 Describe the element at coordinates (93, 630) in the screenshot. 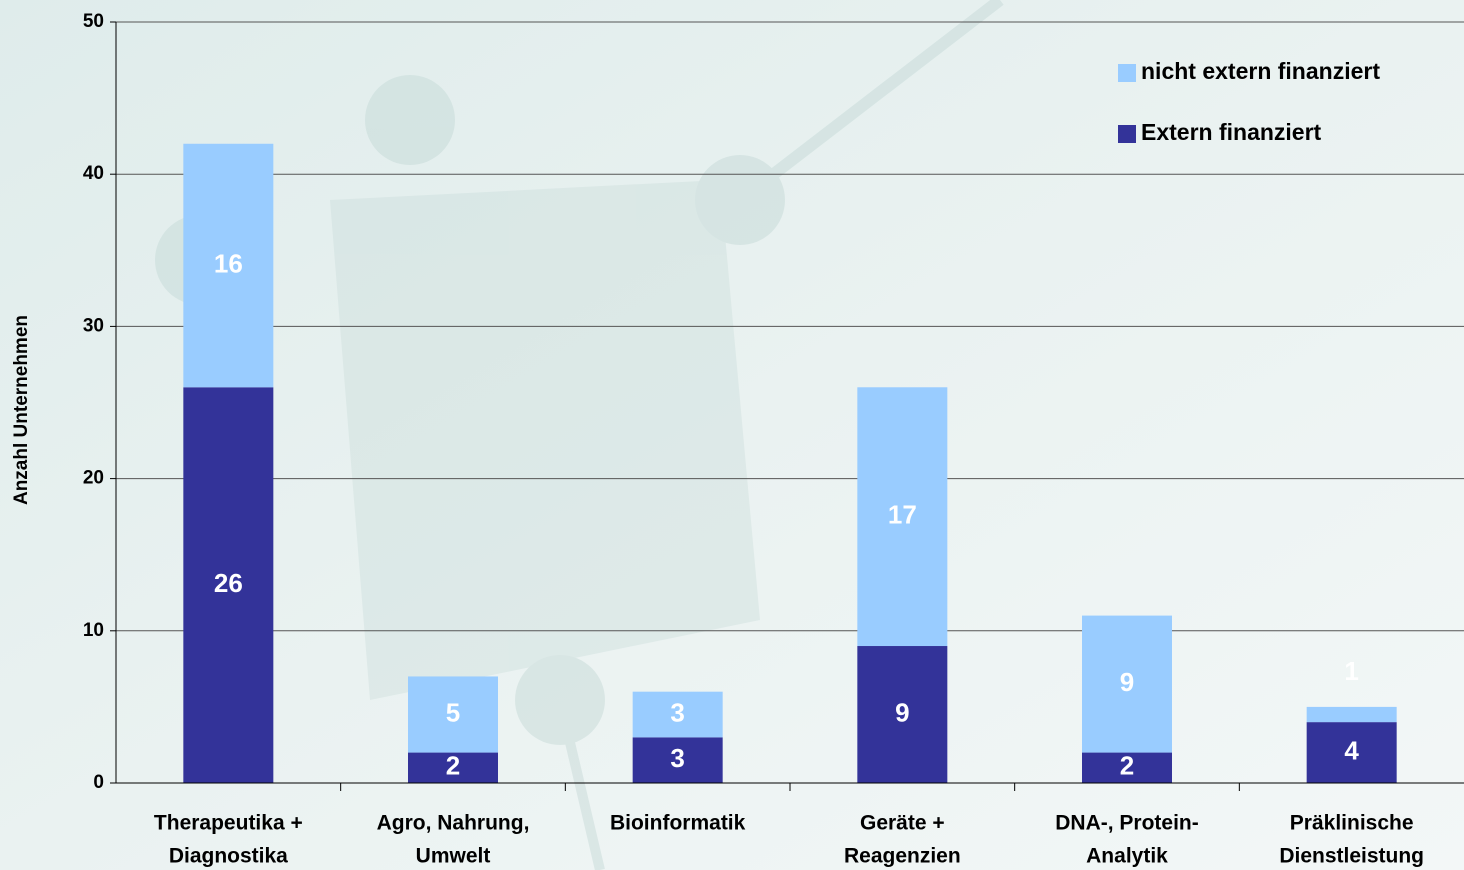

I see `y-tick-label: 10` at that location.